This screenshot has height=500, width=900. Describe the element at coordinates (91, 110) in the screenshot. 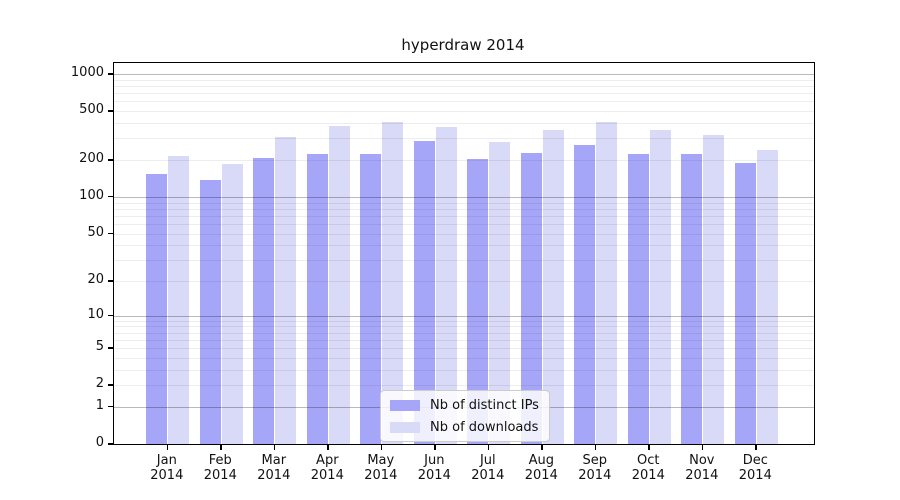

I see `y-tick-label-500: 500` at that location.